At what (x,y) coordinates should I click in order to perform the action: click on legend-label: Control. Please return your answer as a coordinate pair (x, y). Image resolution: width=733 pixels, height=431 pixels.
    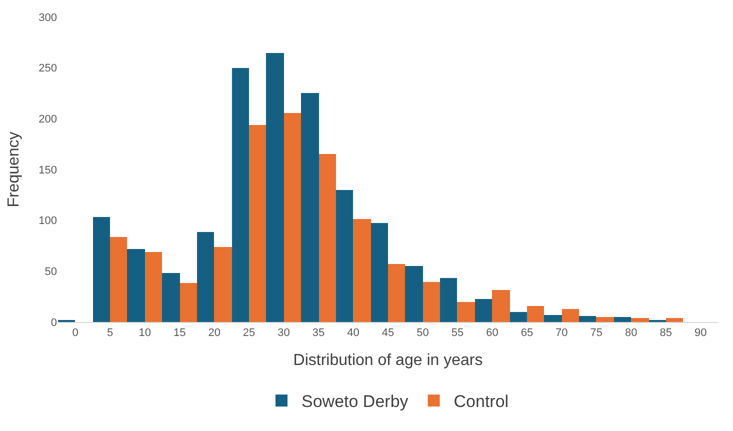
    Looking at the image, I should click on (481, 402).